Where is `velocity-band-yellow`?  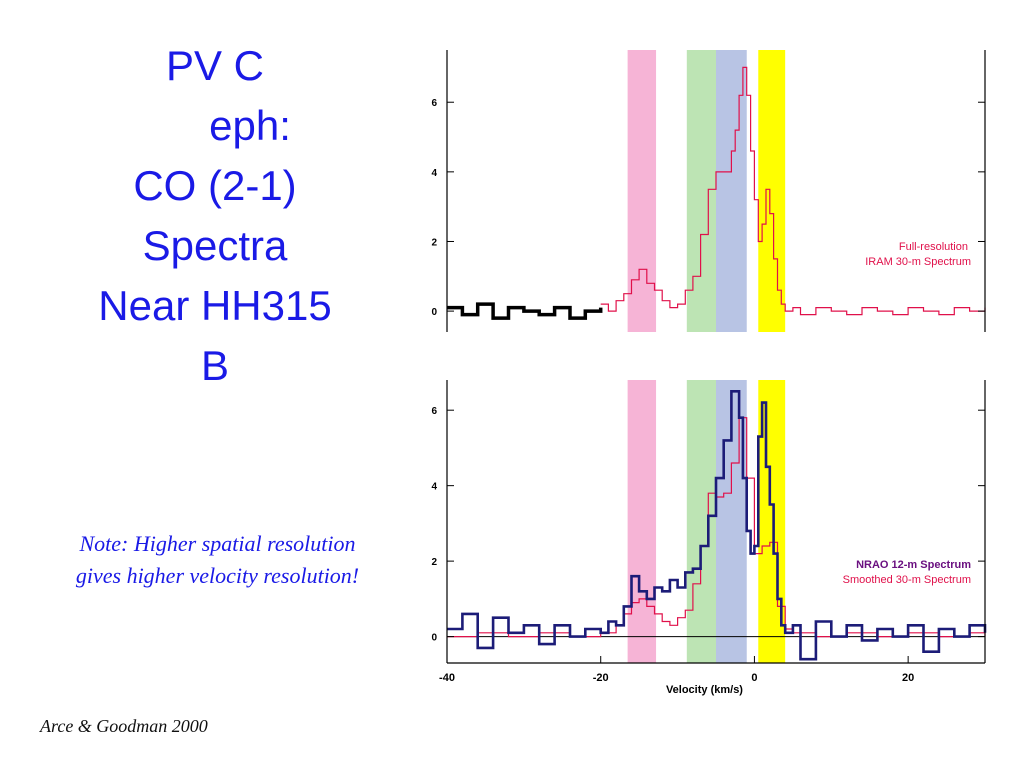
velocity-band-yellow is located at coordinates (772, 191).